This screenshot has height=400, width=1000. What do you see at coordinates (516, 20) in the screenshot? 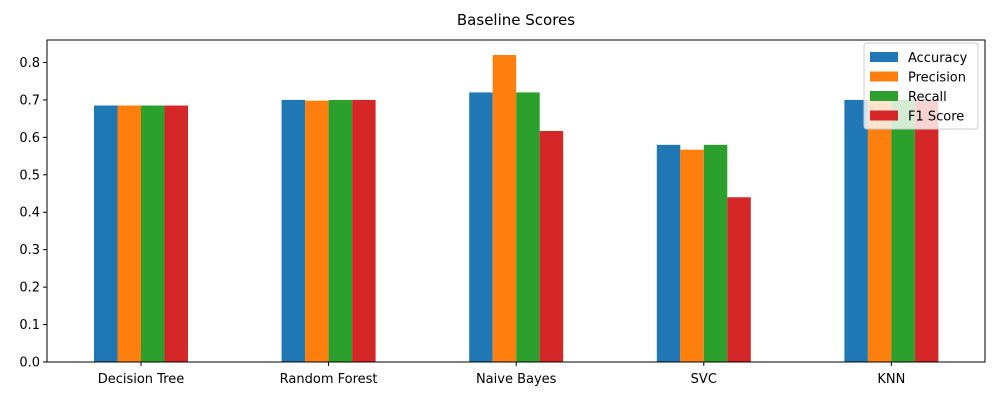
I see `chart-title: Baseline Scores` at bounding box center [516, 20].